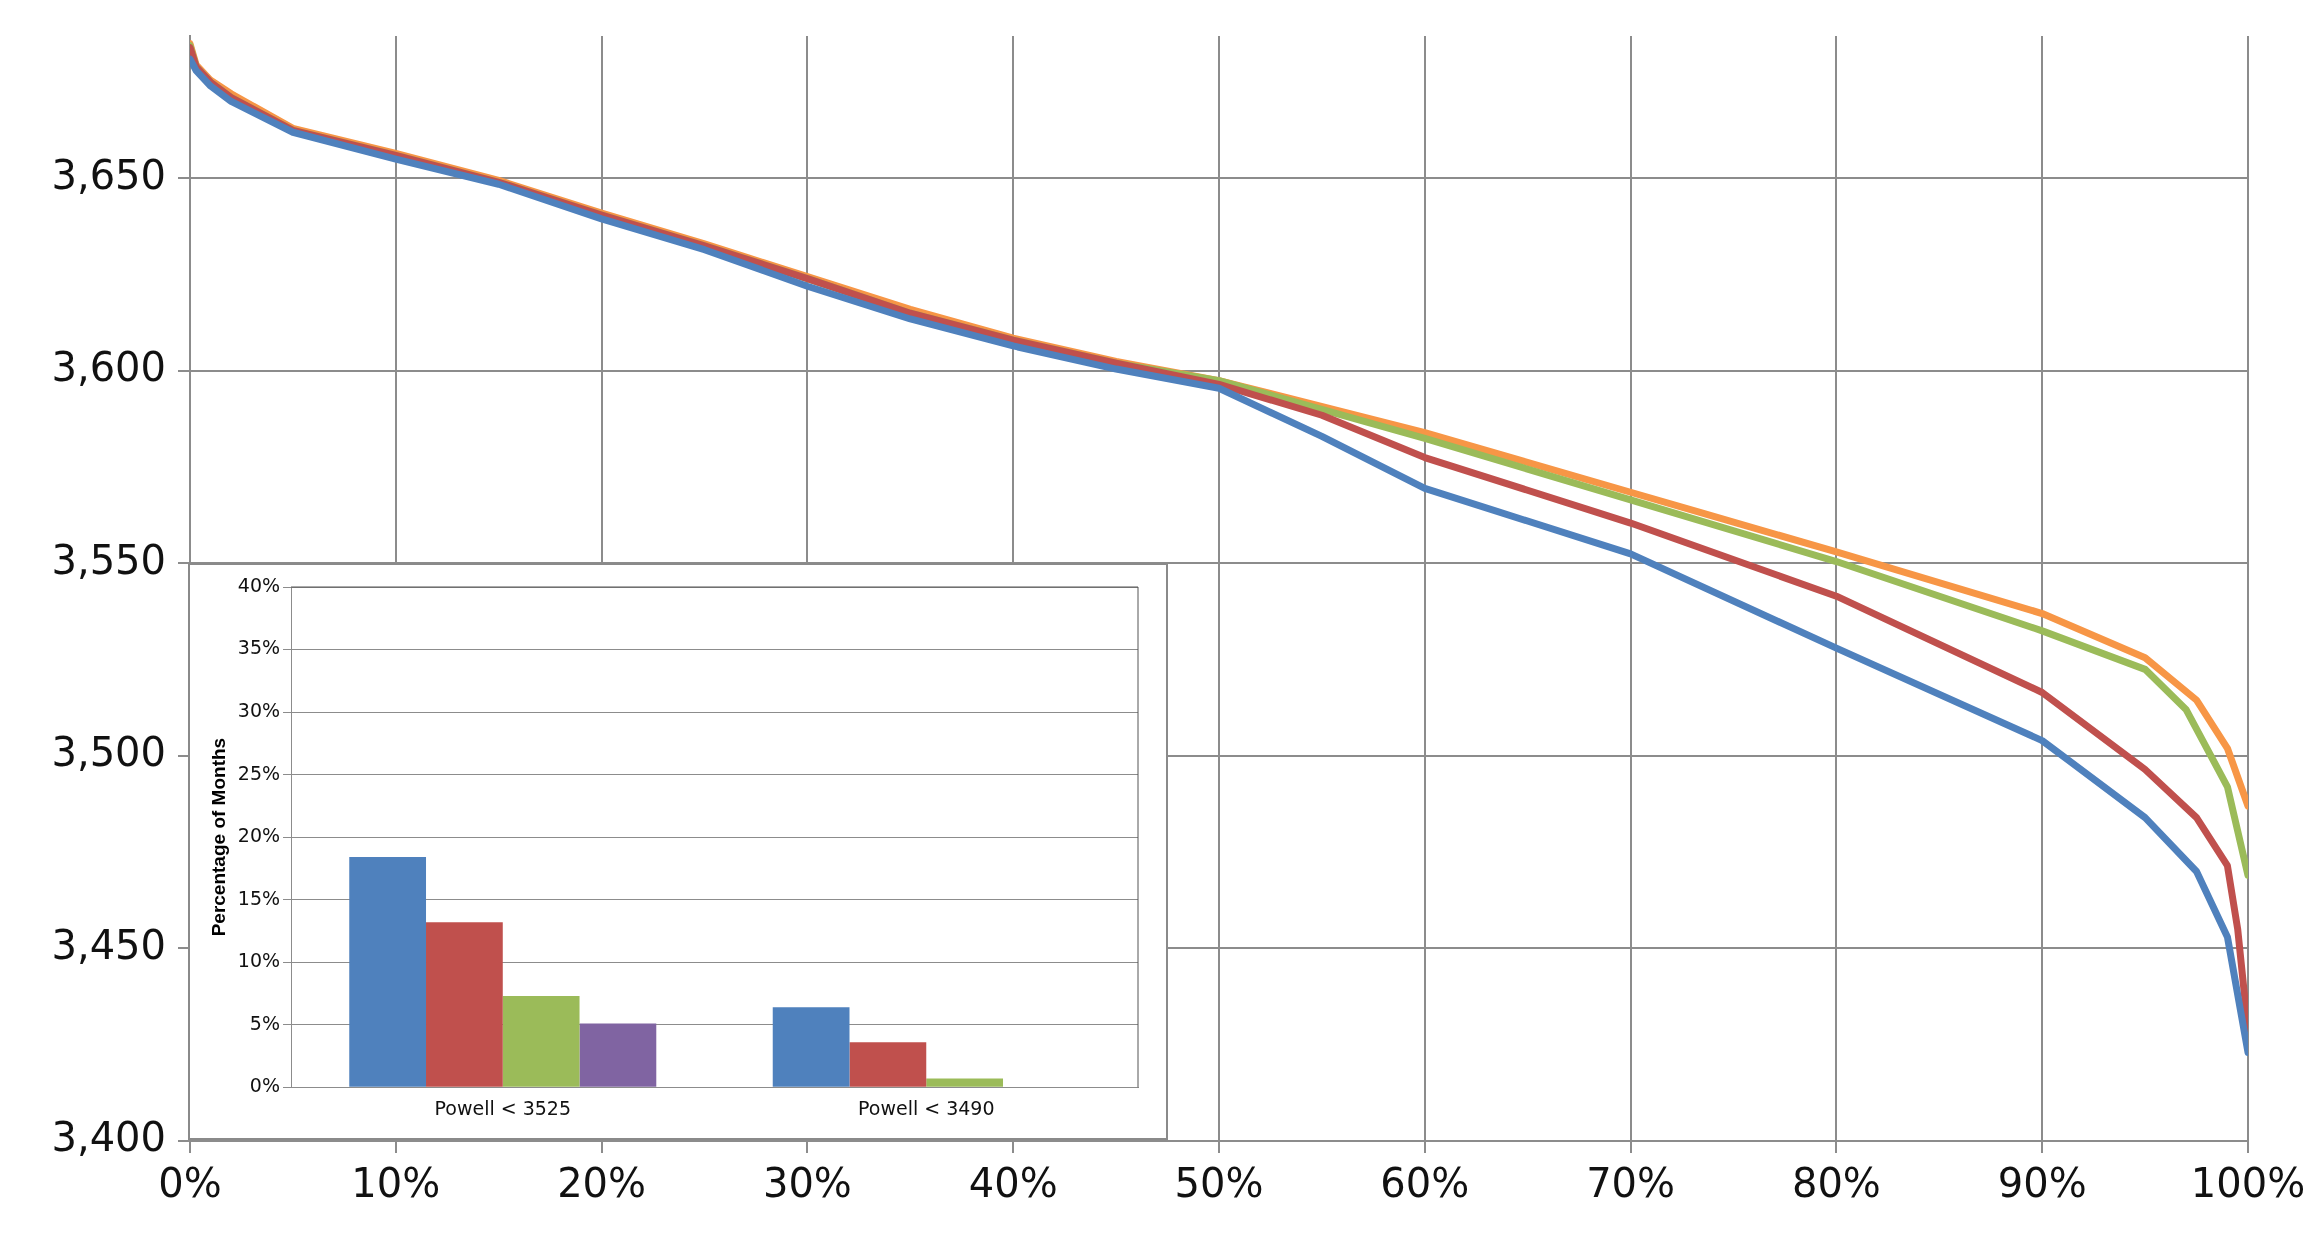 The image size is (2318, 1239). What do you see at coordinates (1219, 1183) in the screenshot?
I see `x-tick-label: 50%` at bounding box center [1219, 1183].